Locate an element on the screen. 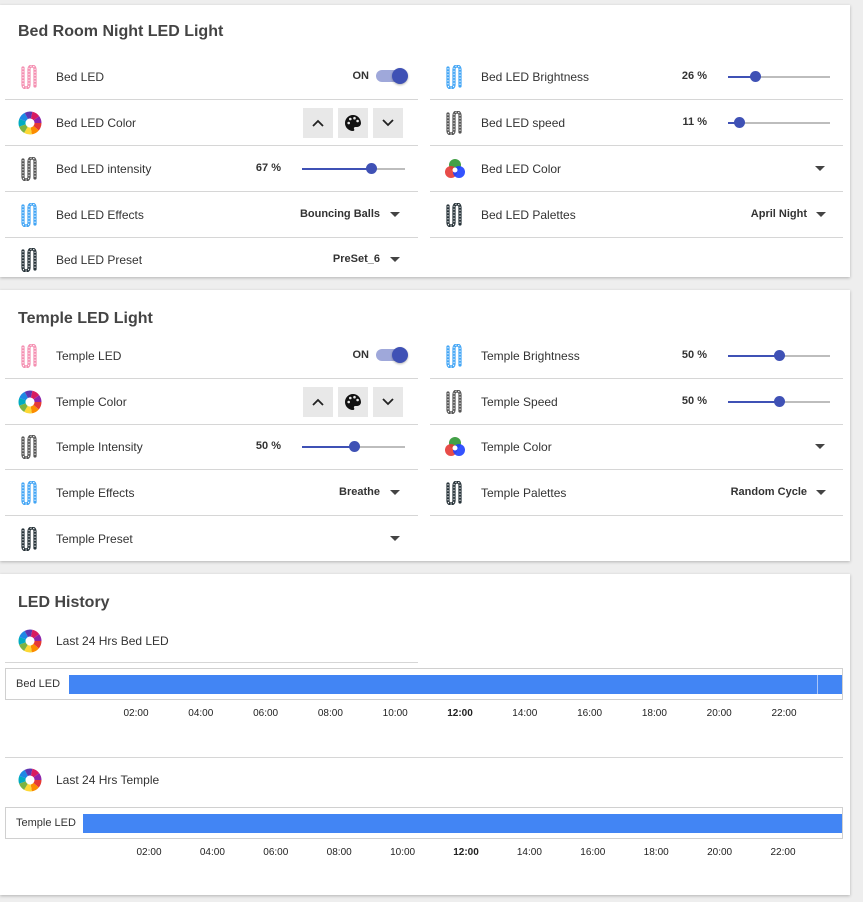 The image size is (863, 902). axis-tick-label: 12:00 is located at coordinates (460, 713).